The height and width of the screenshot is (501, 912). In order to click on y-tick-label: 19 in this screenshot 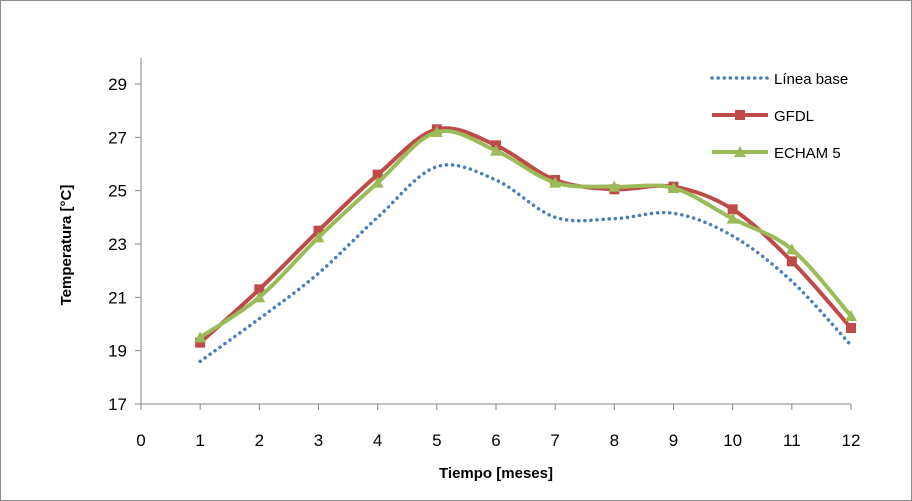, I will do `click(117, 351)`.